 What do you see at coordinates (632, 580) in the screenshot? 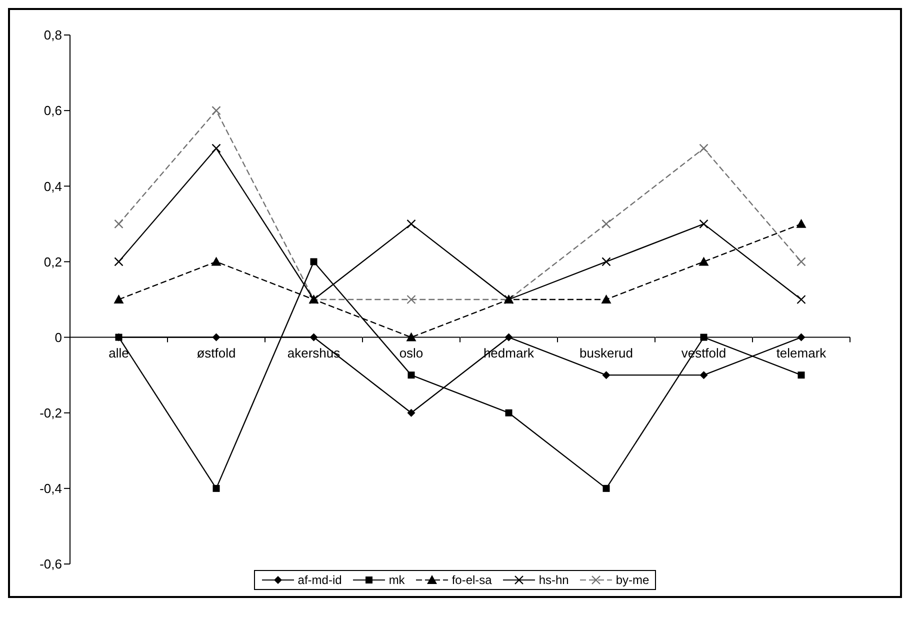
I see `legend-label: by-me` at bounding box center [632, 580].